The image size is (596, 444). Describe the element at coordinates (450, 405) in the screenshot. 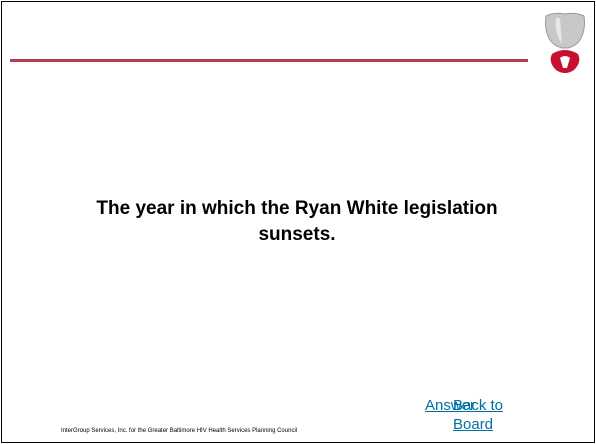

I see `answer-link: Answer` at that location.